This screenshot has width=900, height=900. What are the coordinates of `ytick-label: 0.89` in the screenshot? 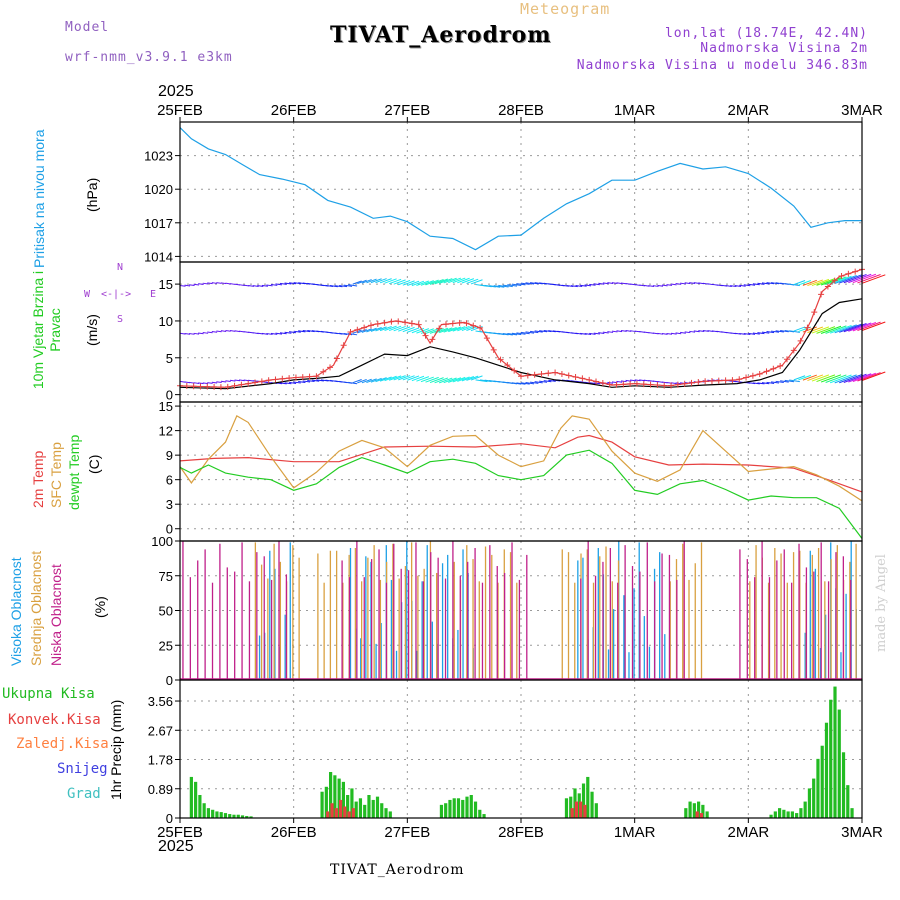 It's located at (160, 789).